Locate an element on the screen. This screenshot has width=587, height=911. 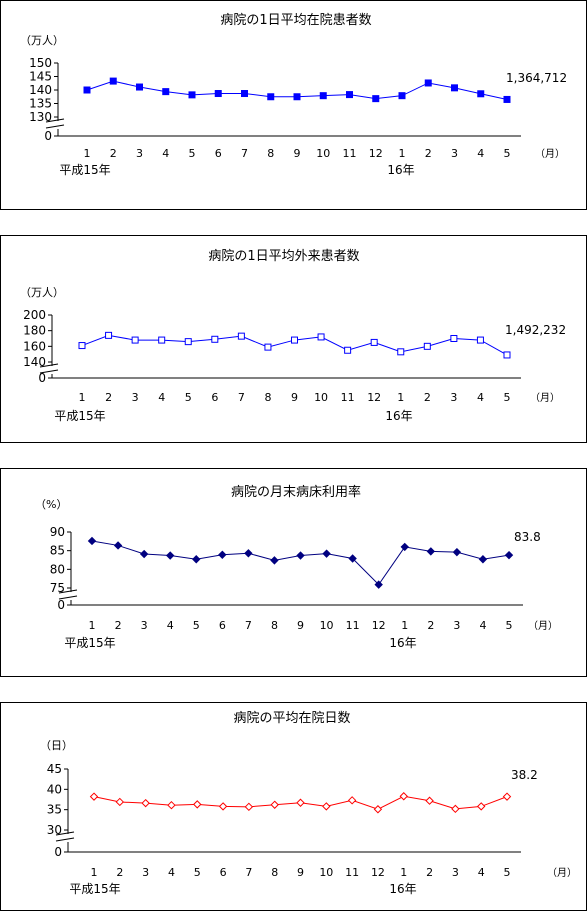
inpatients-x-tick-label: 6 is located at coordinates (218, 153).